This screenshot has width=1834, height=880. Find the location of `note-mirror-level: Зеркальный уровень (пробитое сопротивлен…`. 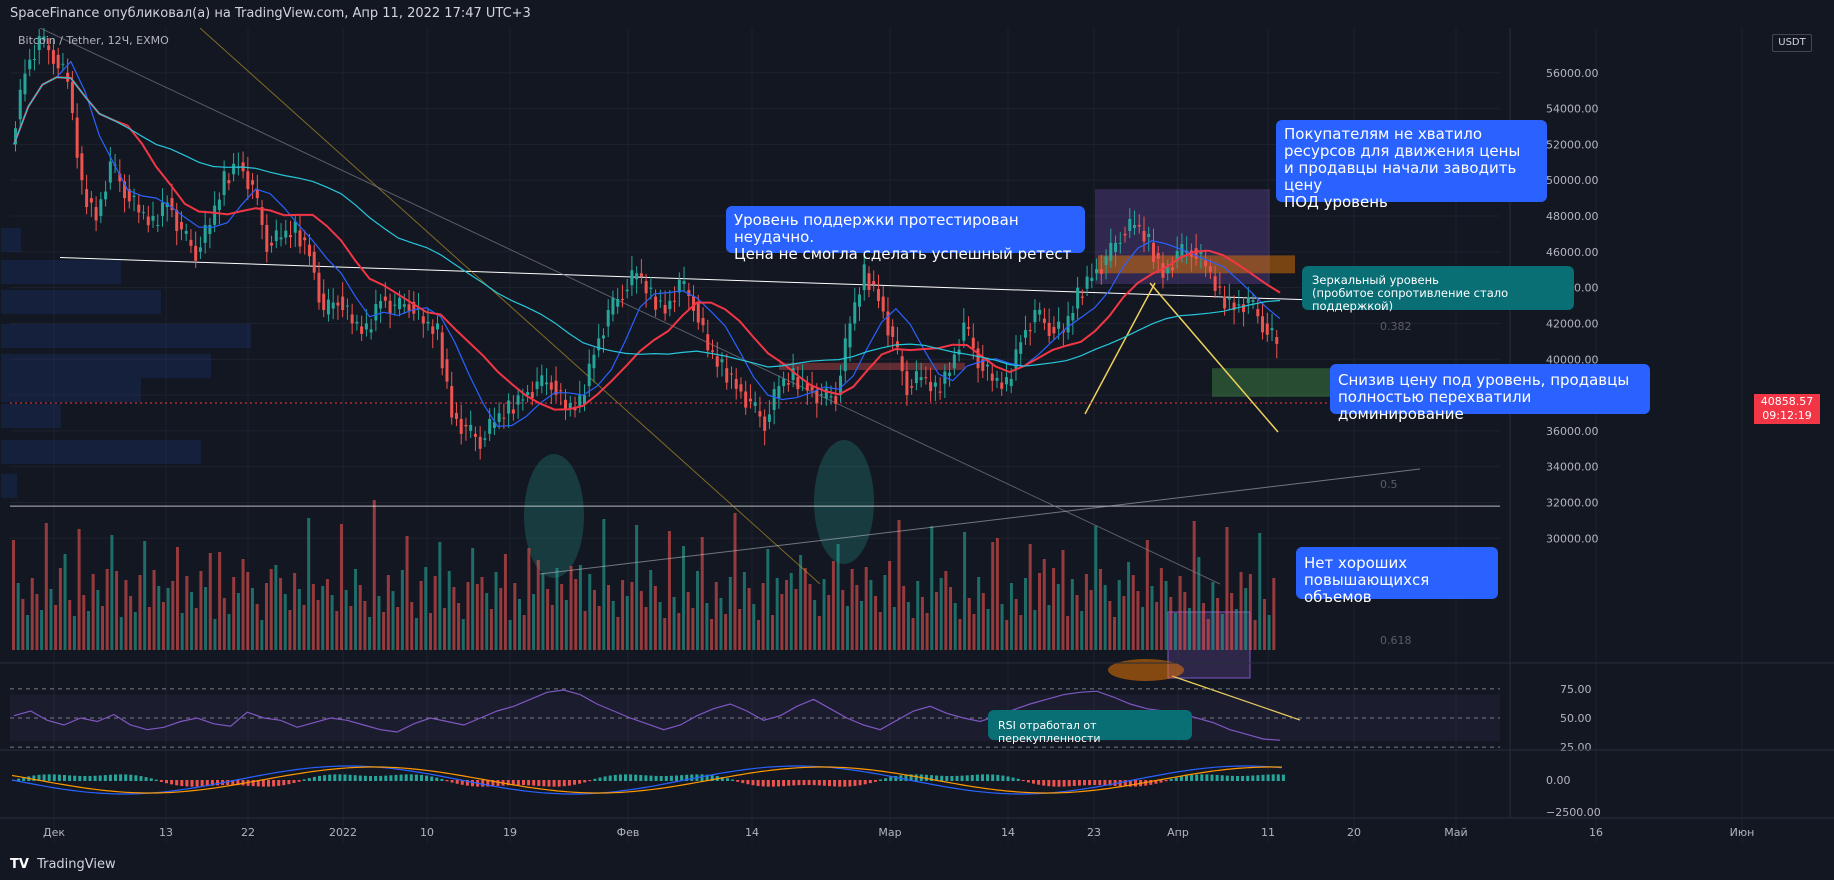

note-mirror-level: Зеркальный уровень (пробитое сопротивлен… is located at coordinates (1438, 289).